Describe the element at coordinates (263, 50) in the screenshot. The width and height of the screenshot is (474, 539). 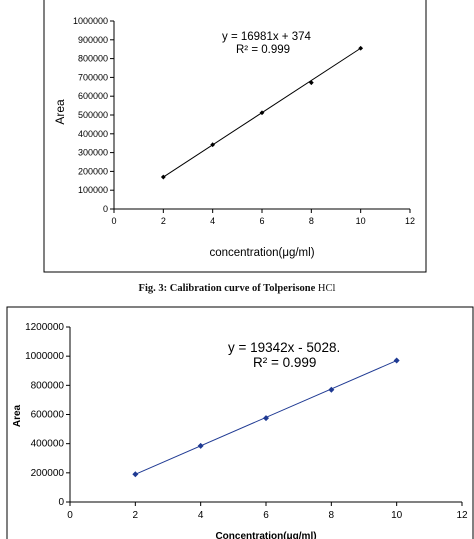
I see `chart1-r-squared: R² = 0.999` at that location.